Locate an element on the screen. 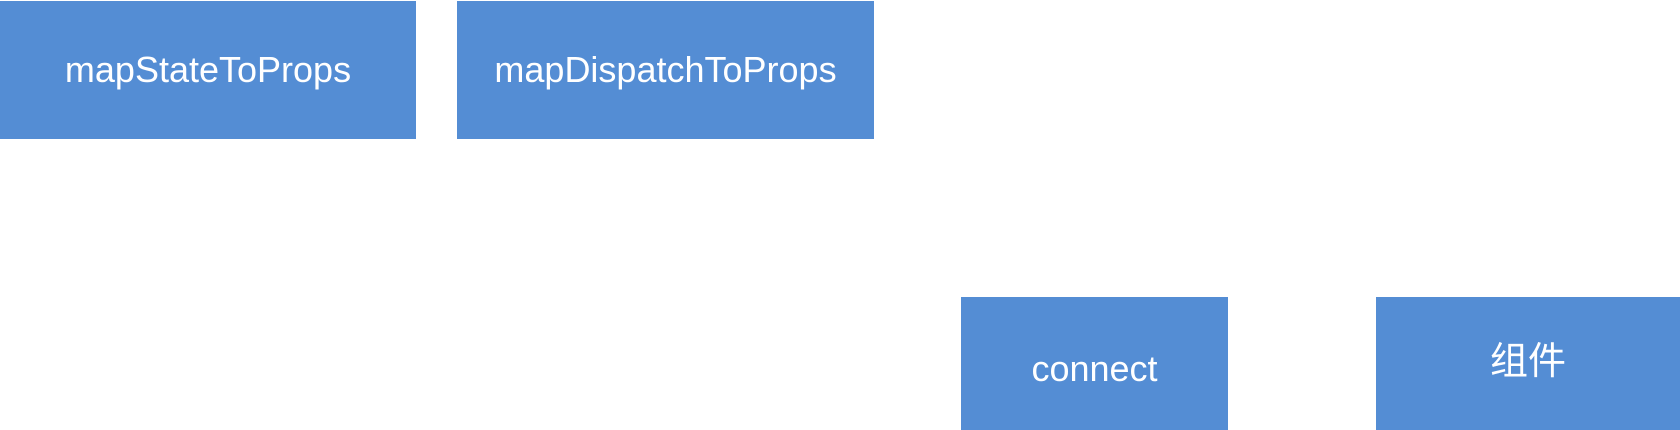  map-state-to-props-box: mapStateToProps is located at coordinates (208, 70).